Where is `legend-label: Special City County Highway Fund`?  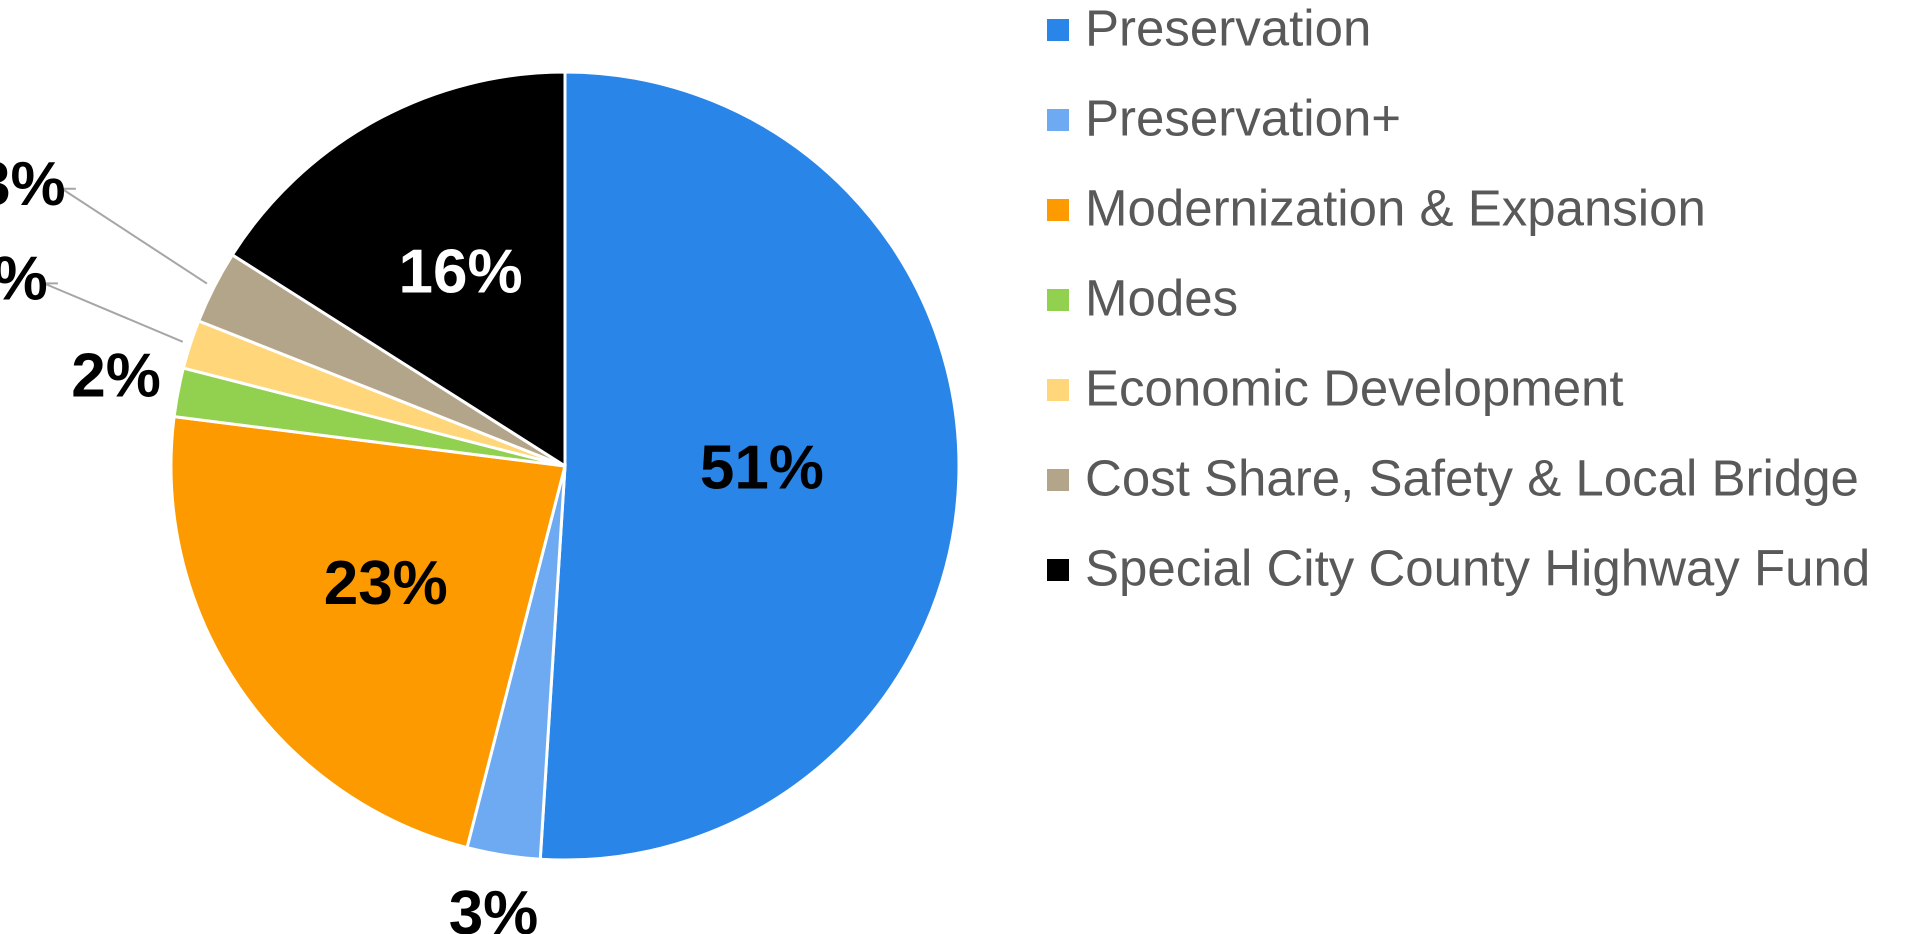
legend-label: Special City County Highway Fund is located at coordinates (1477, 567).